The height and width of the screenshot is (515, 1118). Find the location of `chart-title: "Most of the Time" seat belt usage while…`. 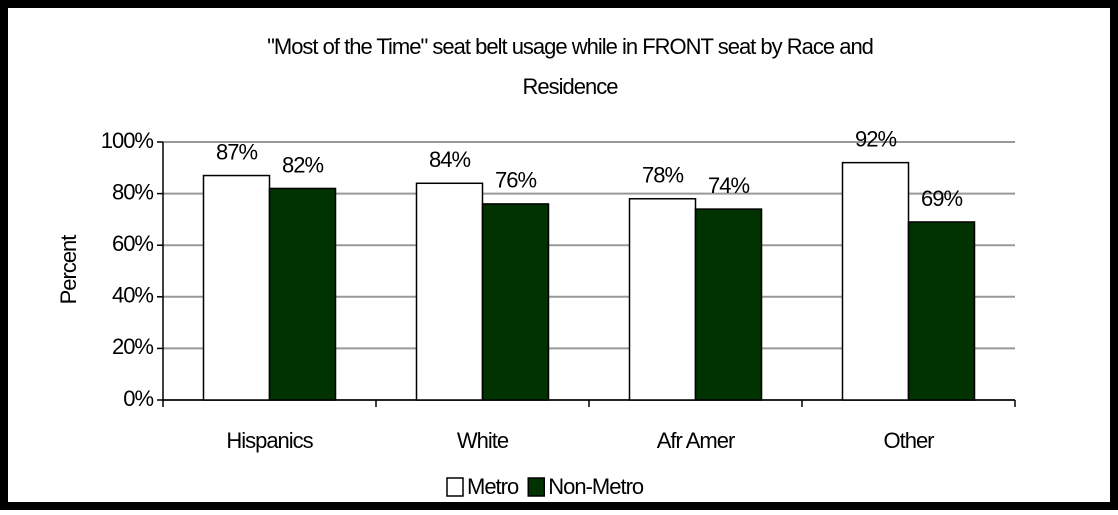

chart-title: "Most of the Time" seat belt usage while… is located at coordinates (570, 46).